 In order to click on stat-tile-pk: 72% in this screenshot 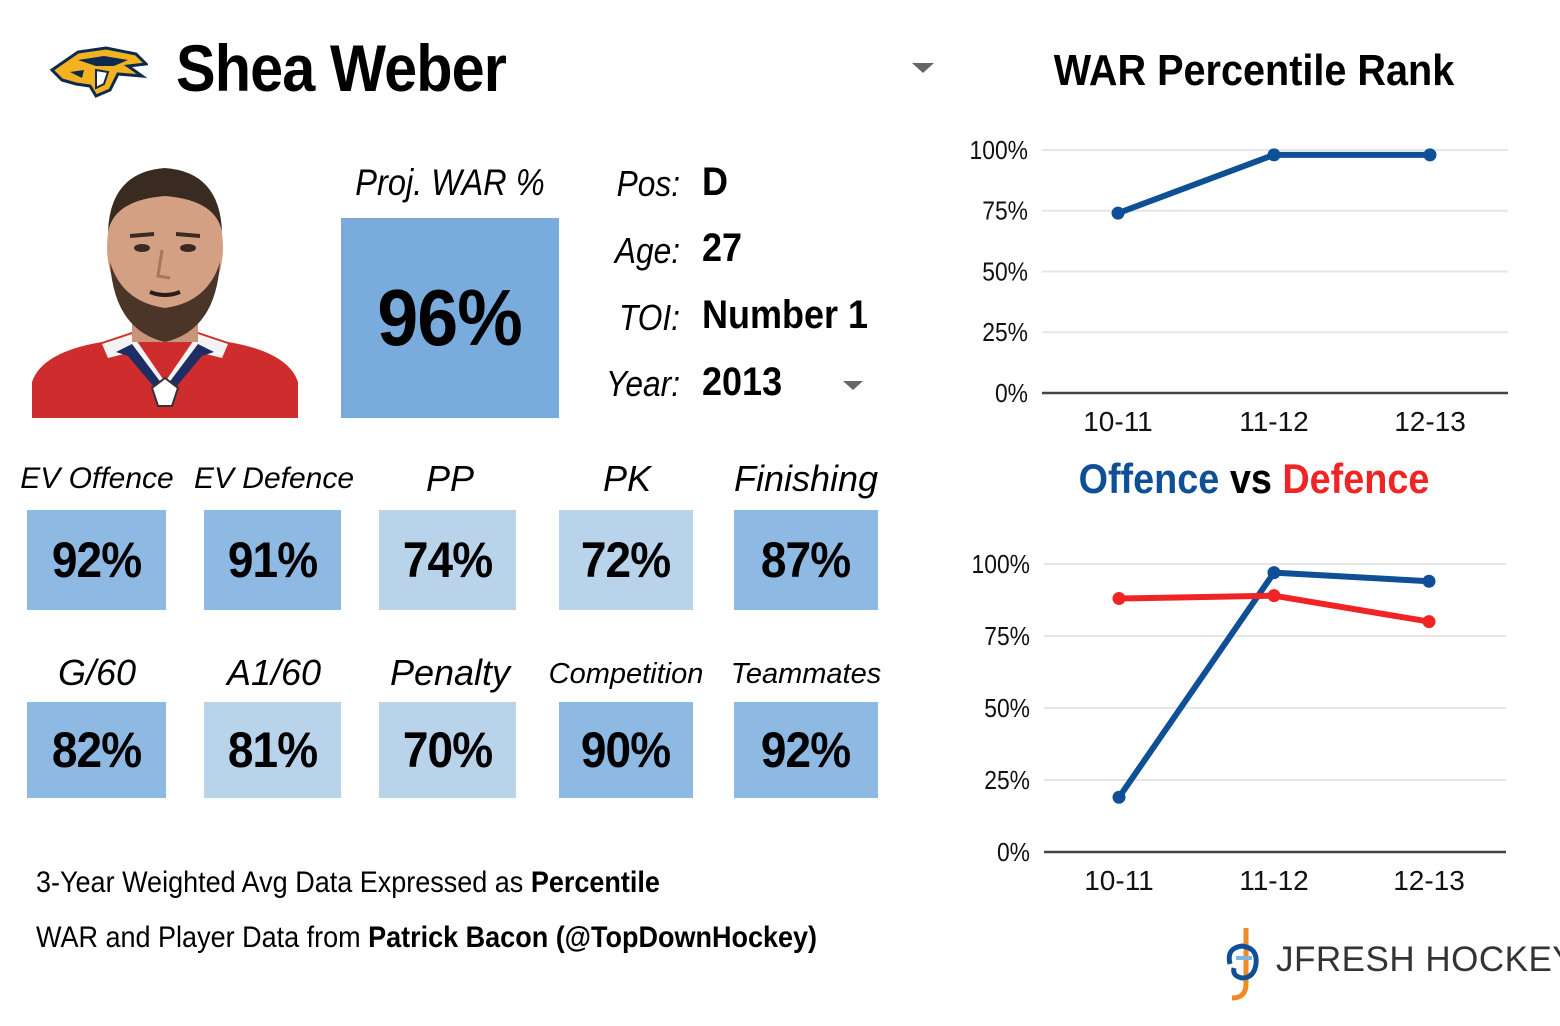, I will do `click(626, 560)`.